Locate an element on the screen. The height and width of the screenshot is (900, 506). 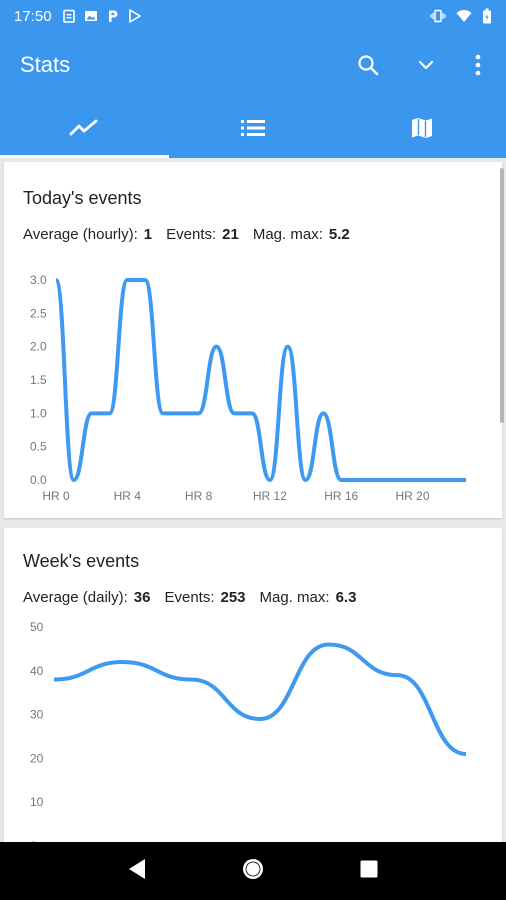
y-tick-label: 1.5 is located at coordinates (38, 380).